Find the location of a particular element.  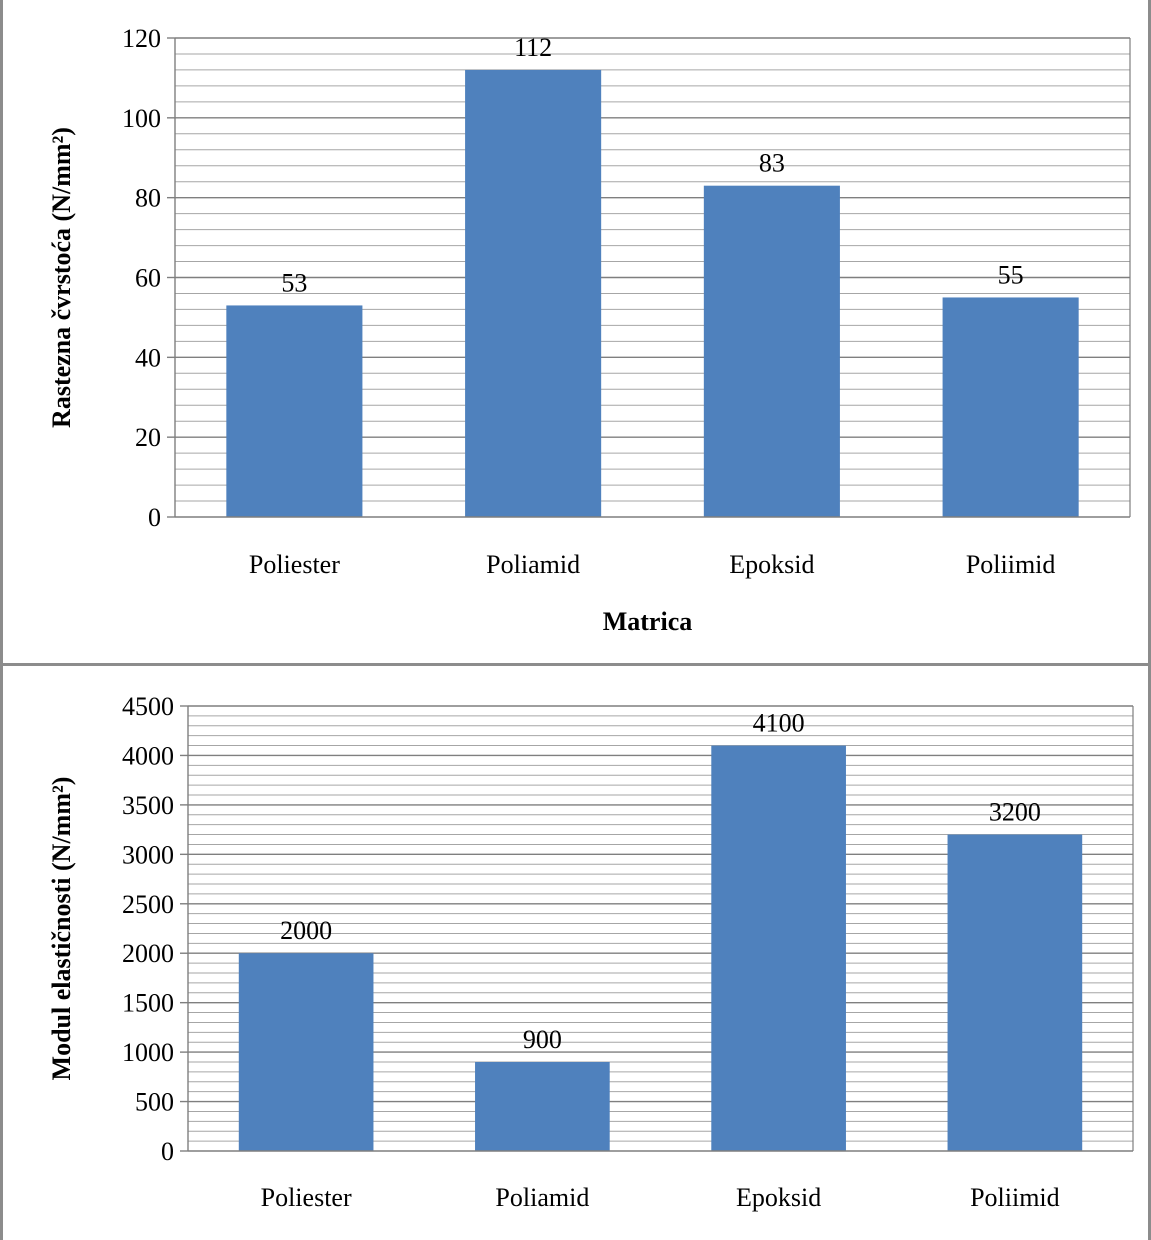

y-tick-label: 3500 is located at coordinates (148, 805).